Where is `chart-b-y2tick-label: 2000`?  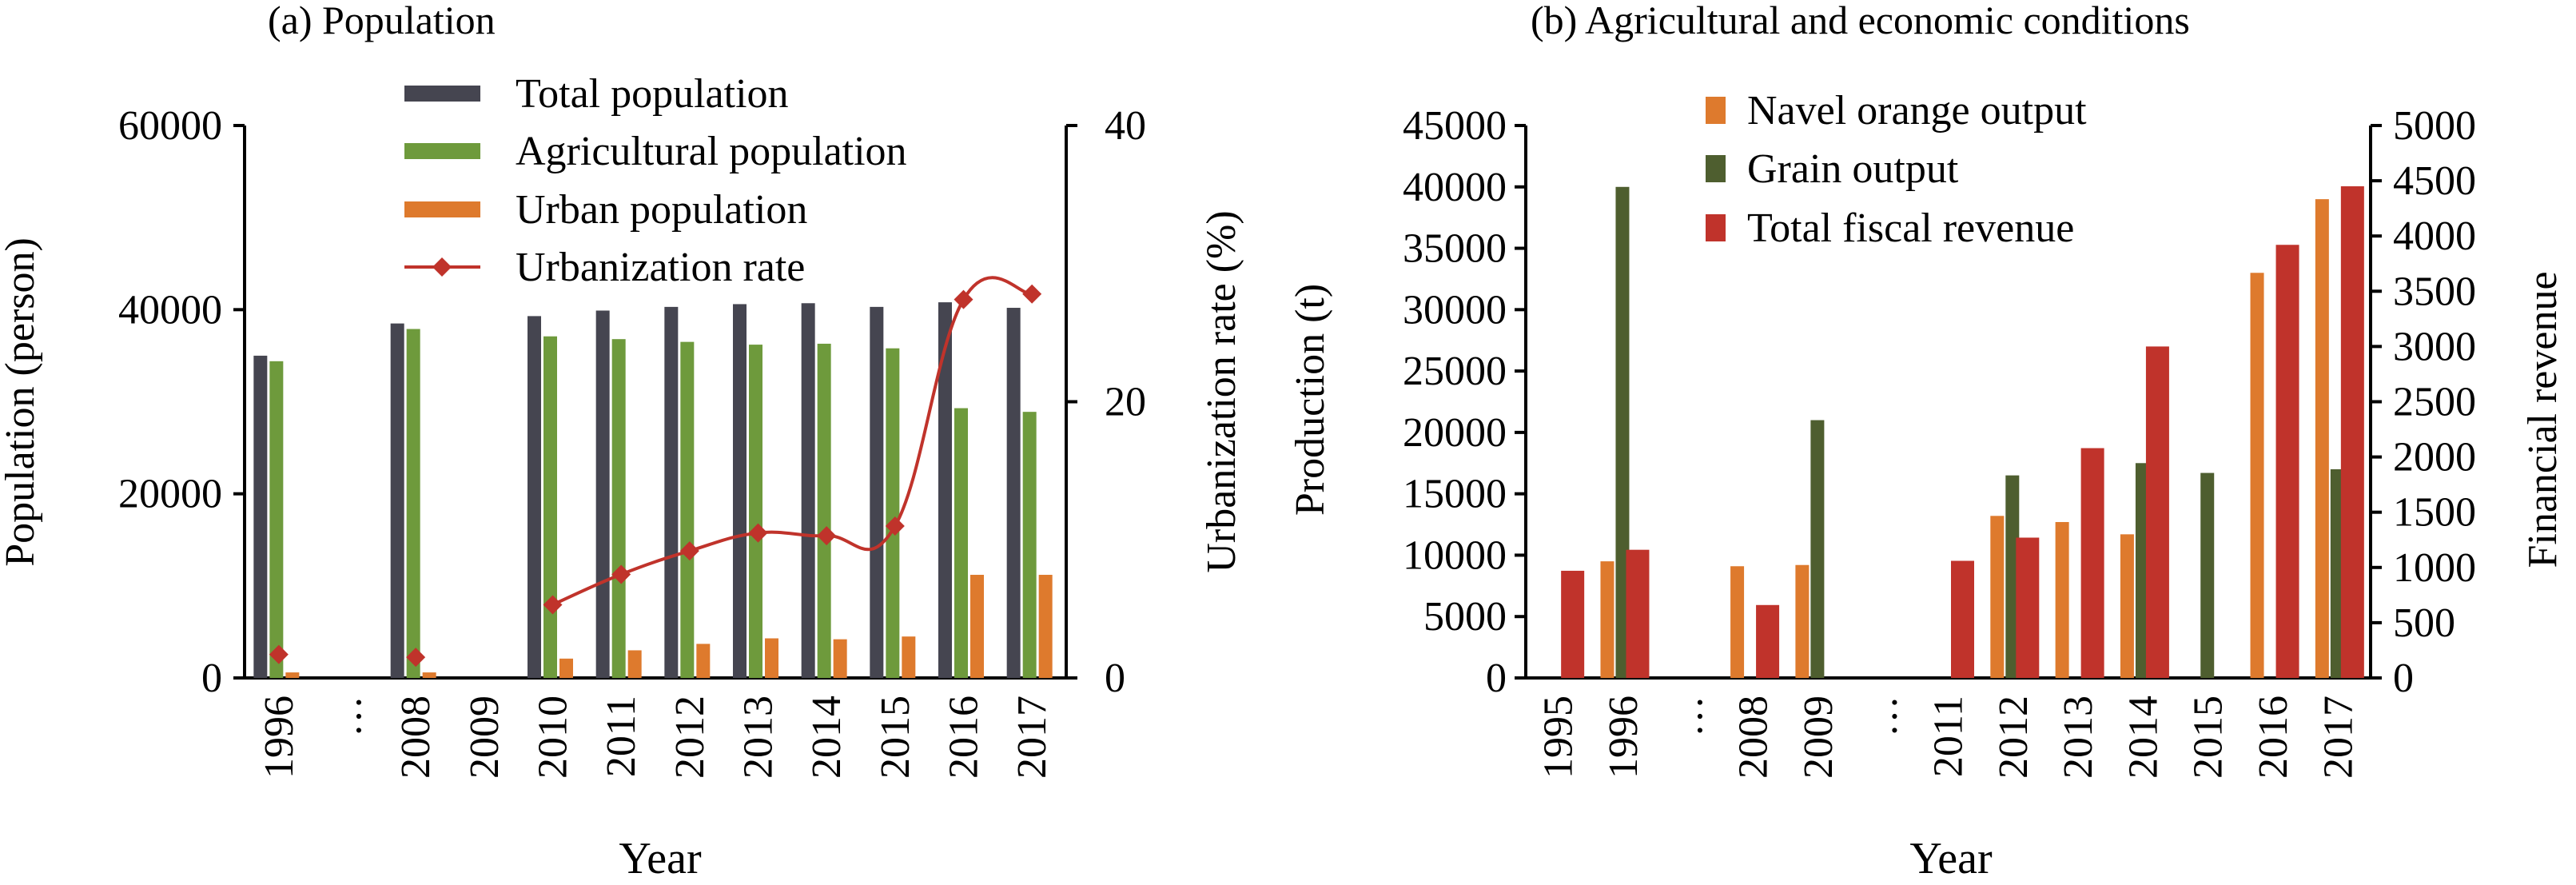
chart-b-y2tick-label: 2000 is located at coordinates (2434, 458).